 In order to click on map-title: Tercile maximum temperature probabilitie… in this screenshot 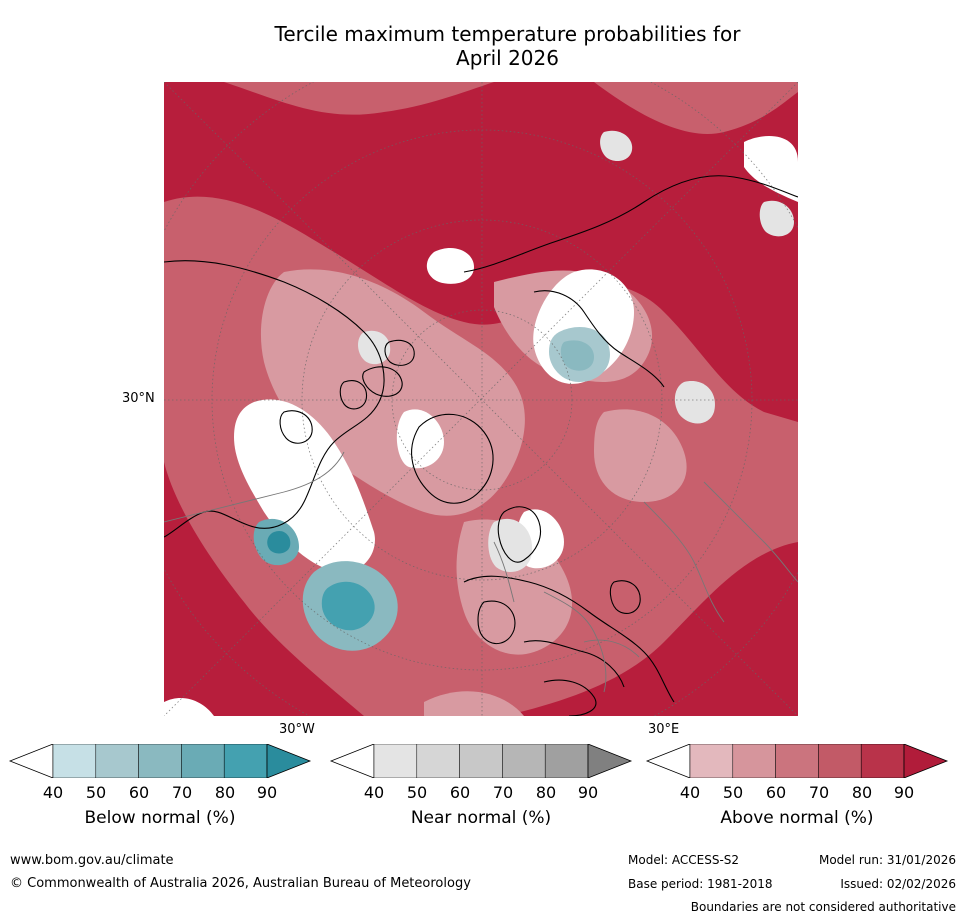, I will do `click(507, 46)`.